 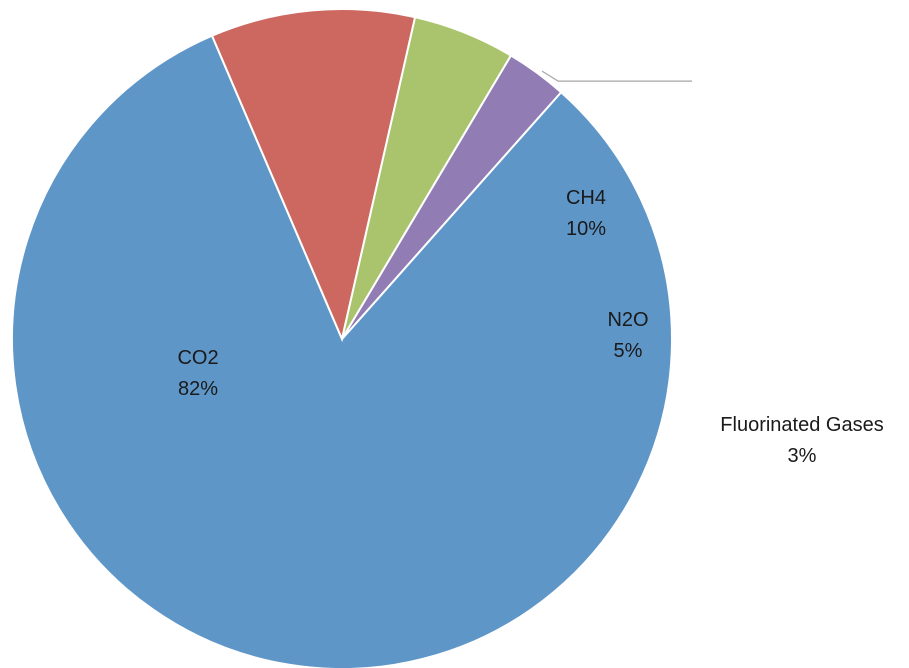 I want to click on slice-percent: 3%, so click(x=802, y=456).